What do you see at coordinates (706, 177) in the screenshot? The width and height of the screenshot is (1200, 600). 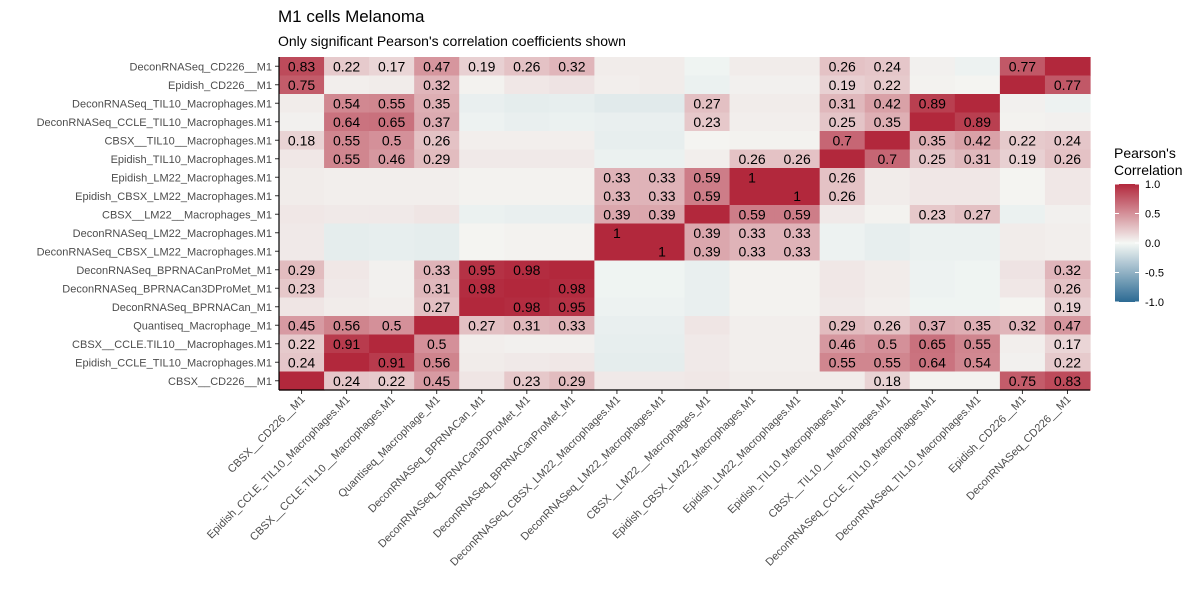 I see `cell-value-label: 0.59` at bounding box center [706, 177].